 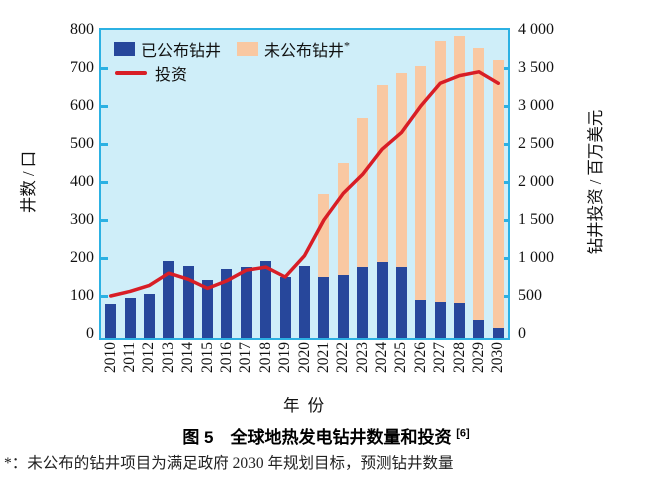 I want to click on right-axis-title: 钻井投资 / 百万美元, so click(x=595, y=182).